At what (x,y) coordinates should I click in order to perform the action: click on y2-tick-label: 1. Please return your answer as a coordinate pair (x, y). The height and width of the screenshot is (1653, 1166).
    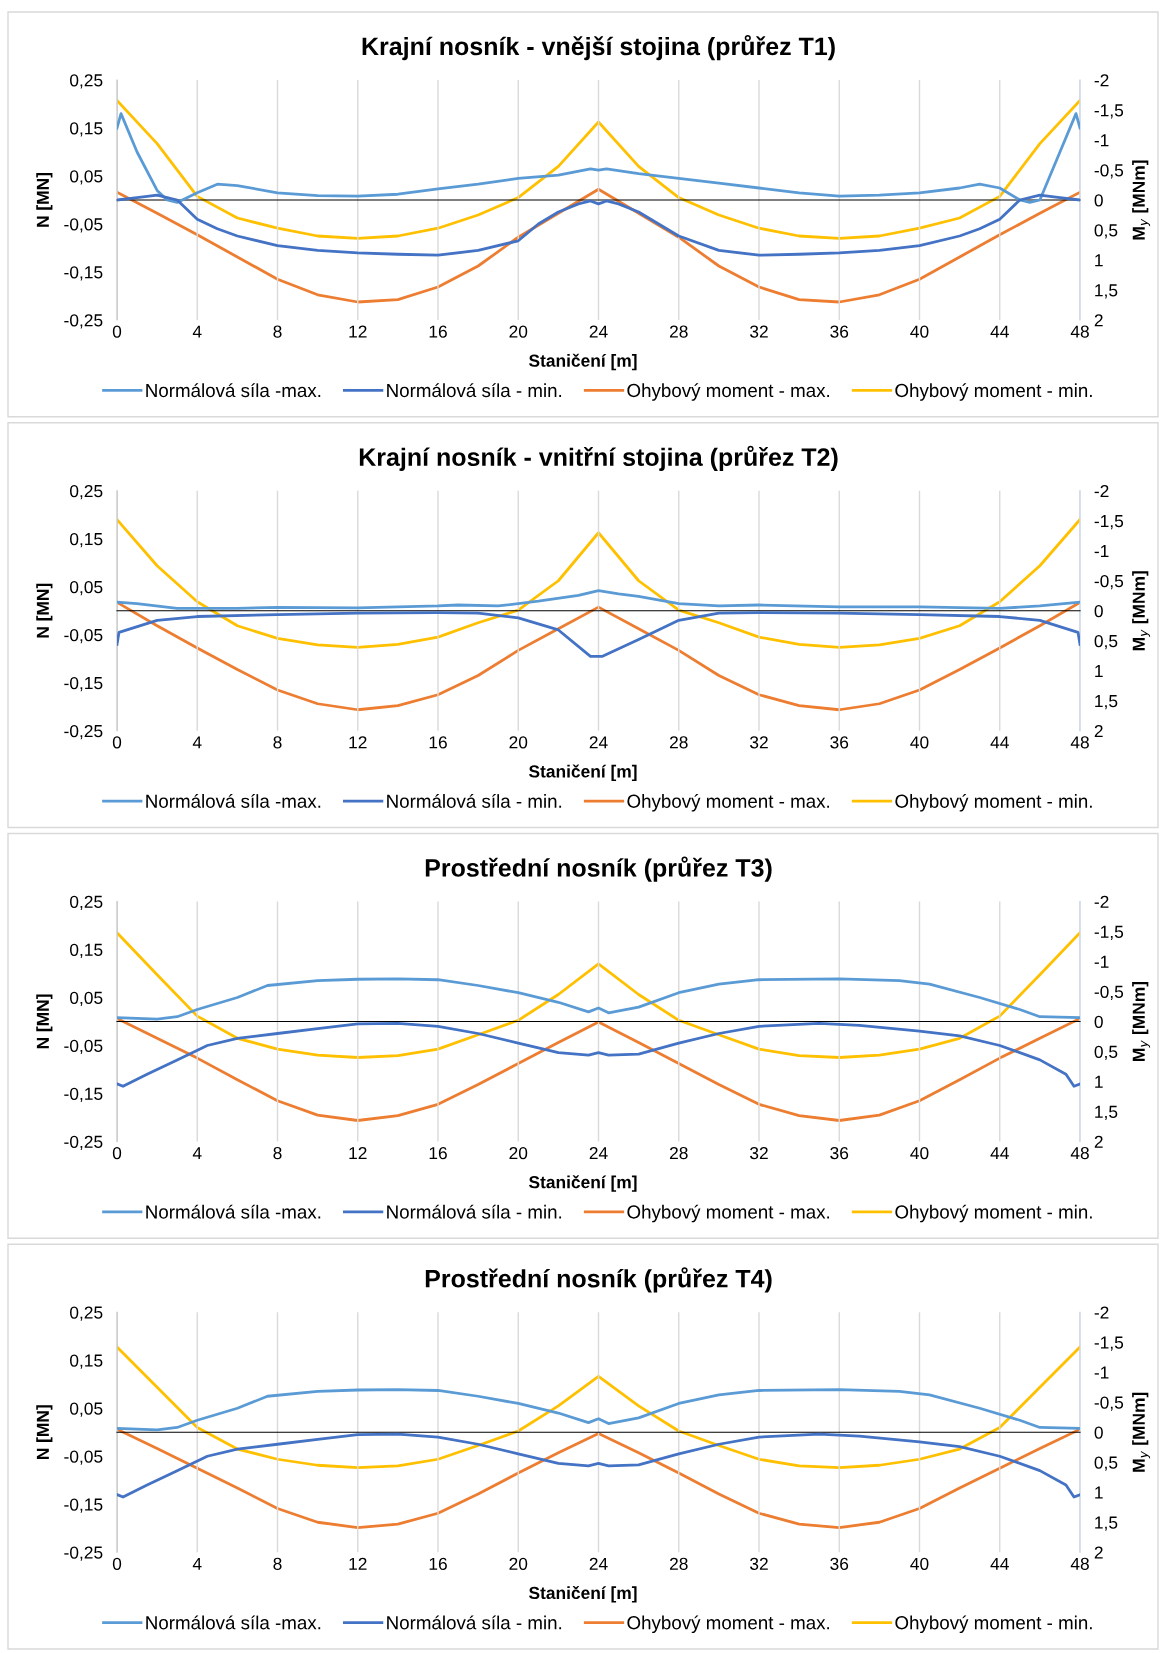
    Looking at the image, I should click on (1099, 1492).